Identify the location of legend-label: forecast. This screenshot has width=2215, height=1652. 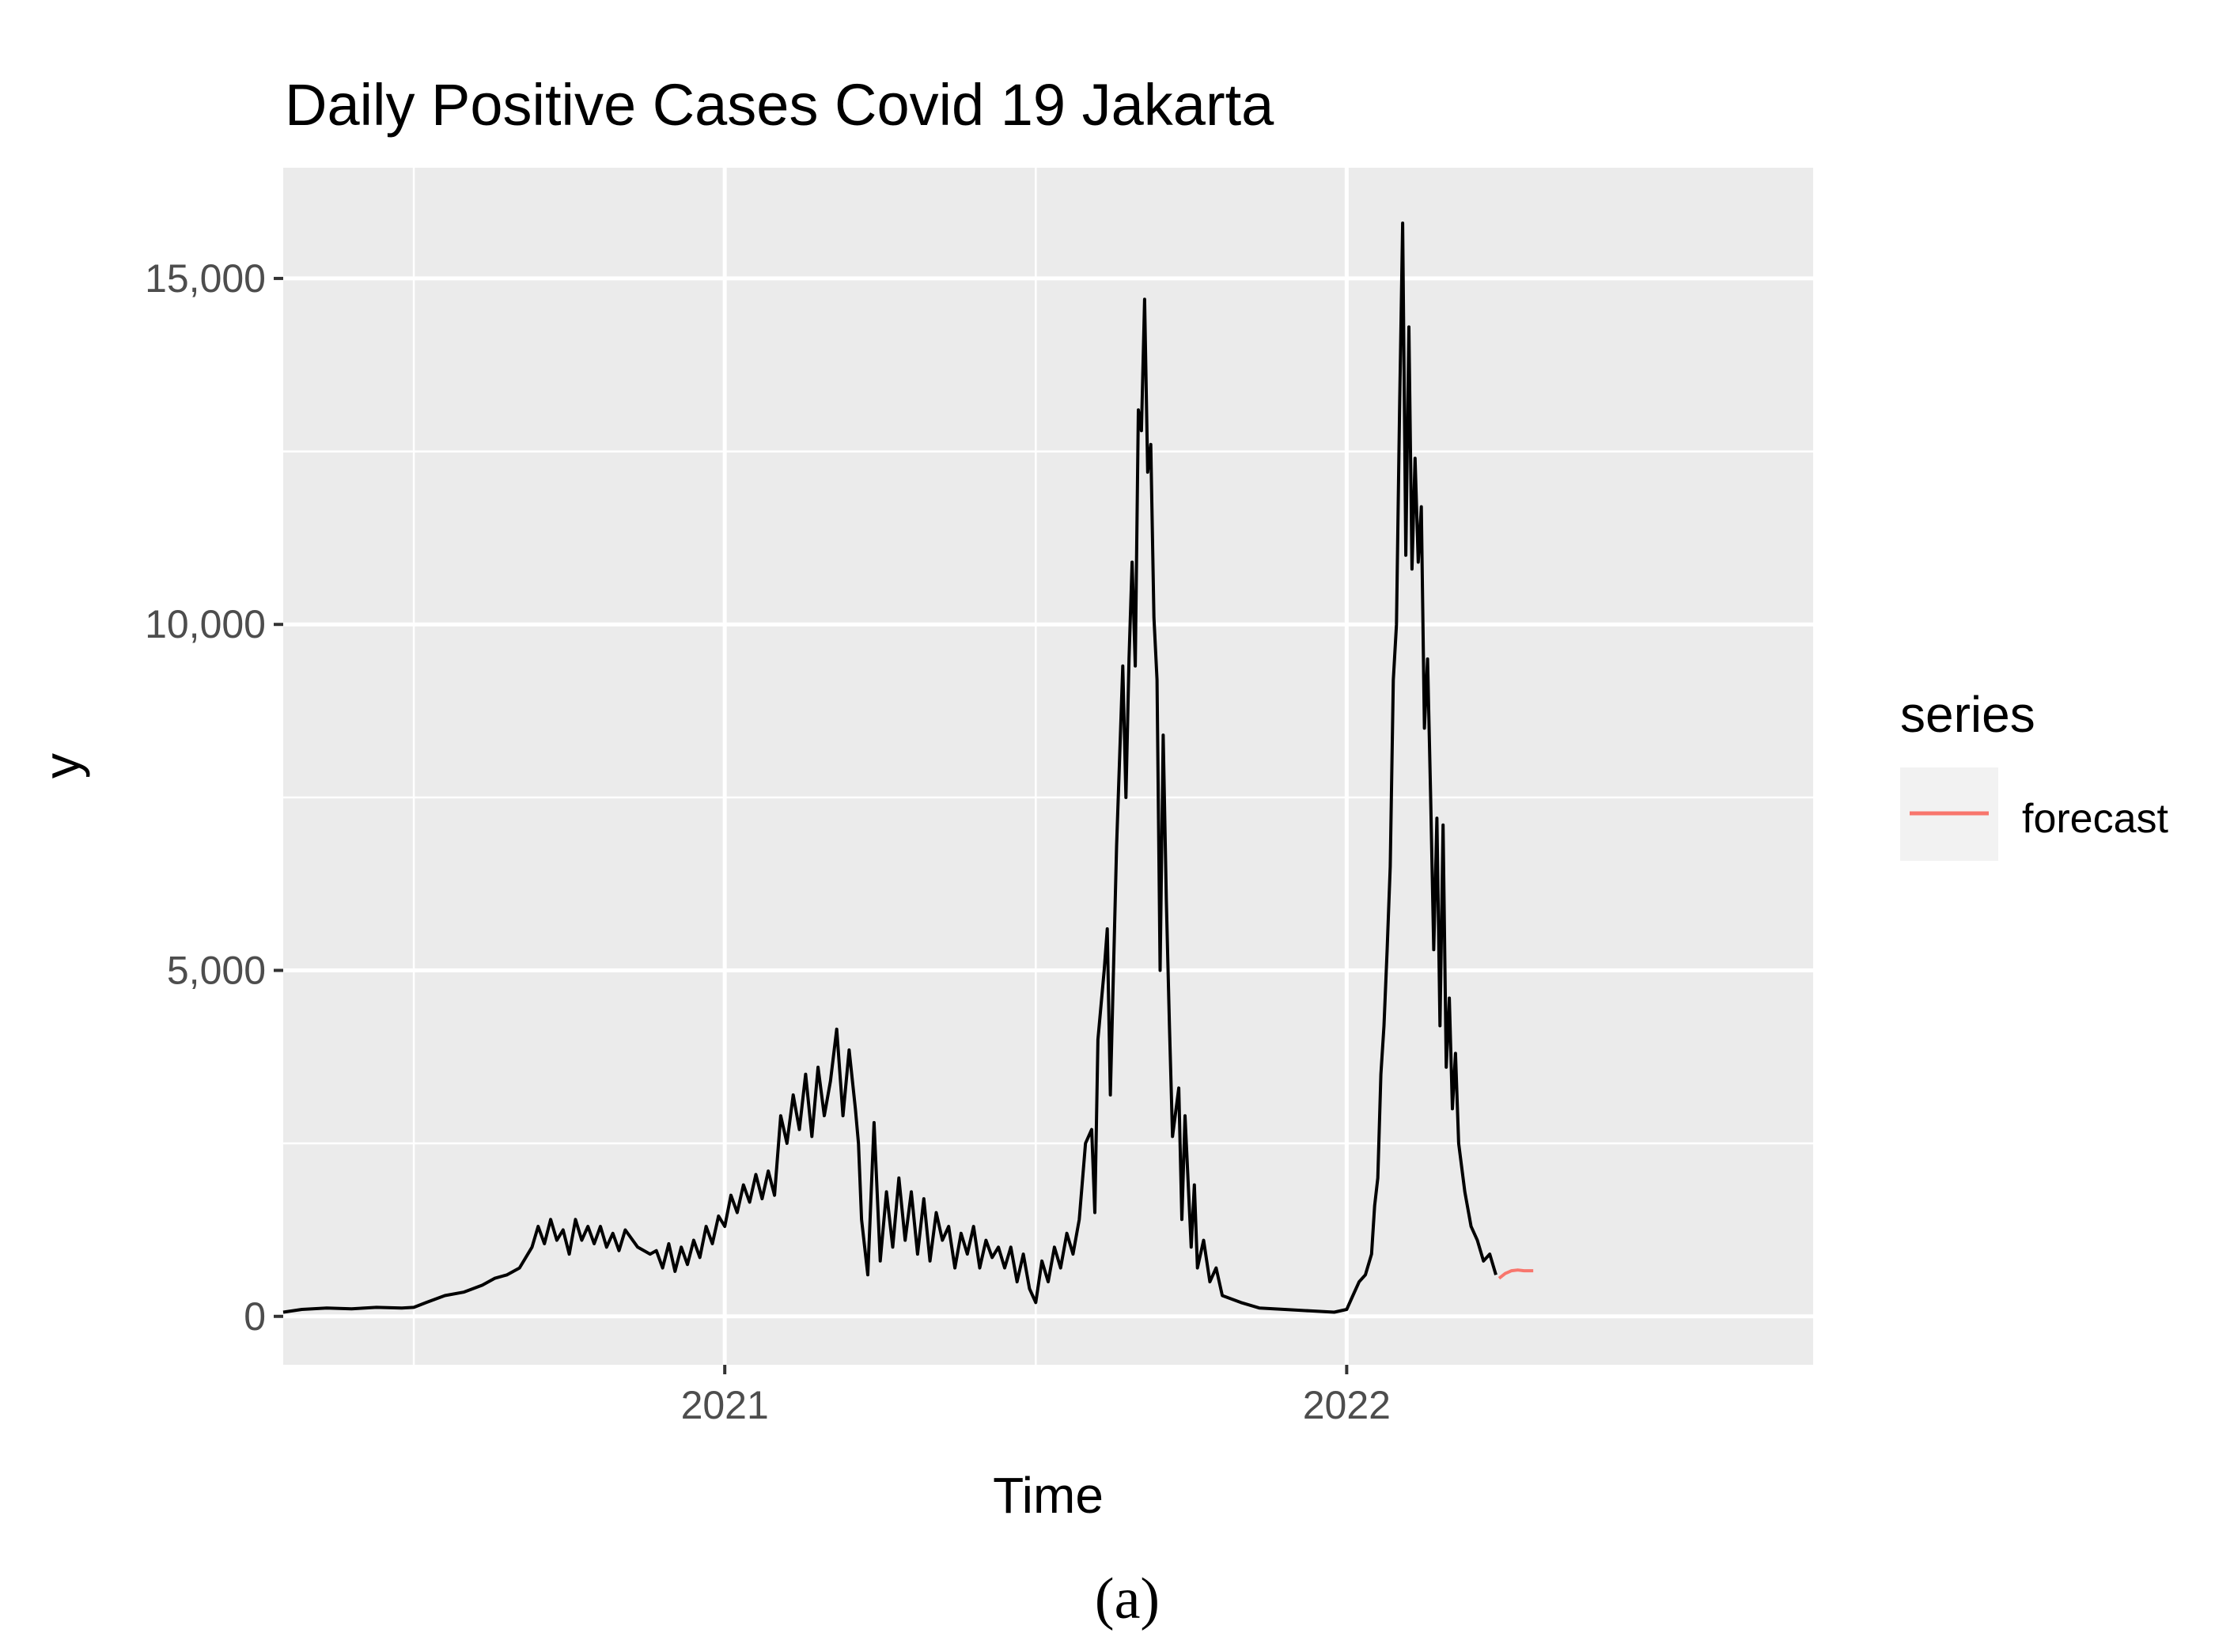
(2095, 819).